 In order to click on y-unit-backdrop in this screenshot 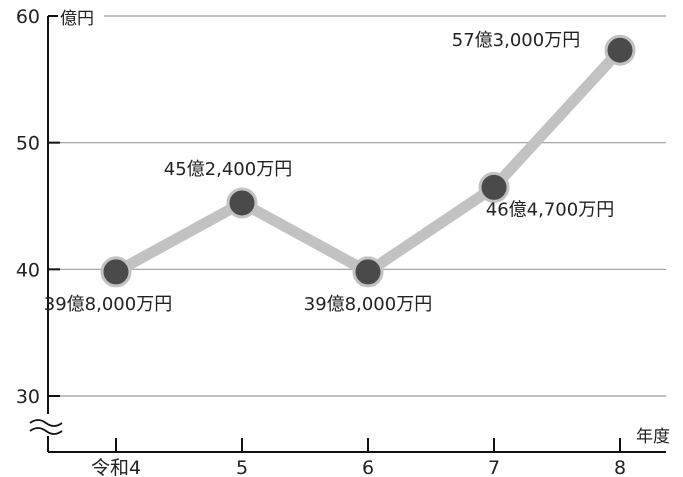, I will do `click(81, 18)`.